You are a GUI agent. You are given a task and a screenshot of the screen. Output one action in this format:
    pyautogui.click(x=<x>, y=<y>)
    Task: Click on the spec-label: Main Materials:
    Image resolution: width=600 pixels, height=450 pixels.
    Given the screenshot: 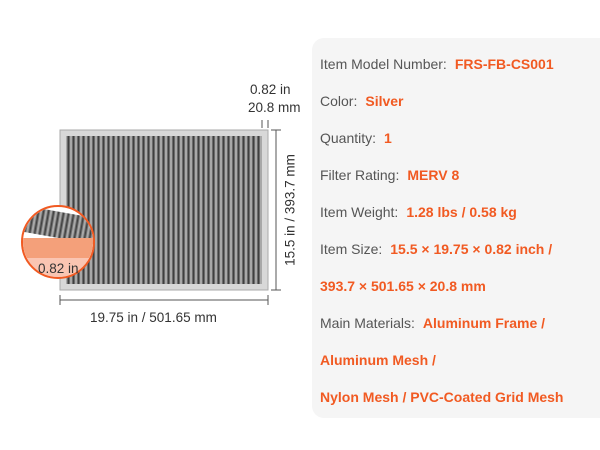 What is the action you would take?
    pyautogui.click(x=367, y=323)
    